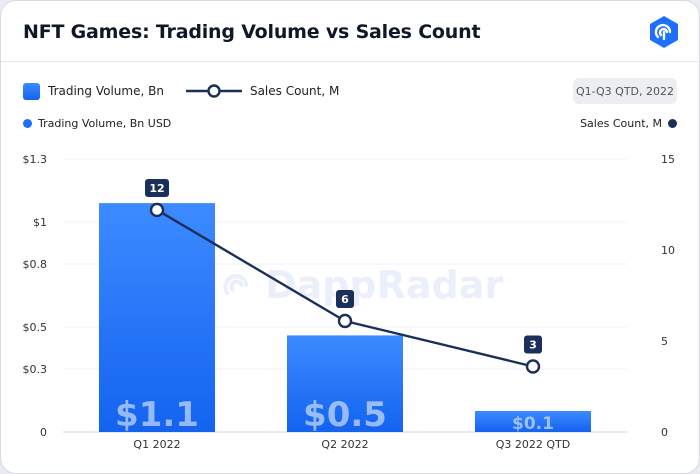  What do you see at coordinates (43, 432) in the screenshot?
I see `left-tick-label: 0` at bounding box center [43, 432].